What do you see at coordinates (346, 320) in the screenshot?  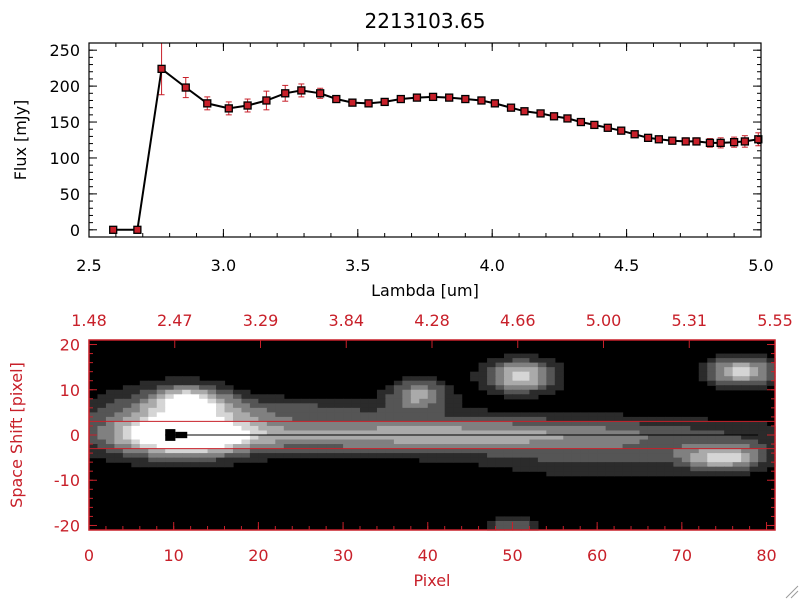 I see `top-tick-label: 3.84` at bounding box center [346, 320].